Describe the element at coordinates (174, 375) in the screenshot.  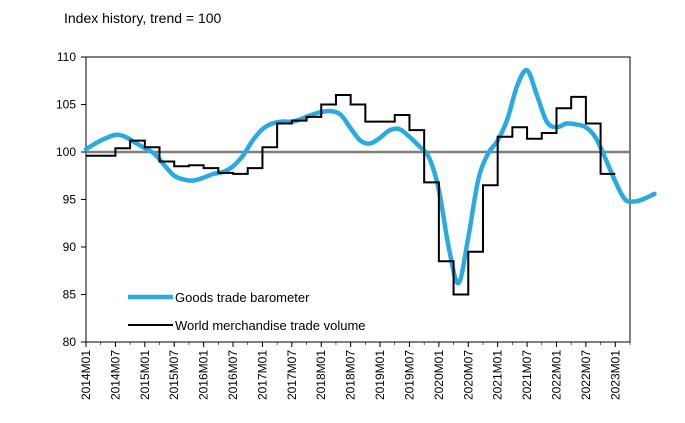
I see `x-tick-label: 2015M07` at that location.